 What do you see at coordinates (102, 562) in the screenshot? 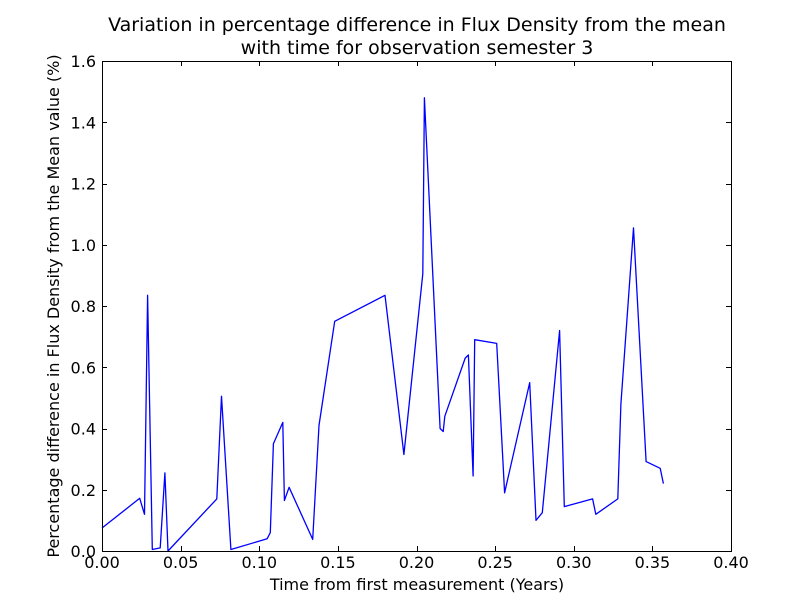
I see `x-tick-label: 0.00` at bounding box center [102, 562].